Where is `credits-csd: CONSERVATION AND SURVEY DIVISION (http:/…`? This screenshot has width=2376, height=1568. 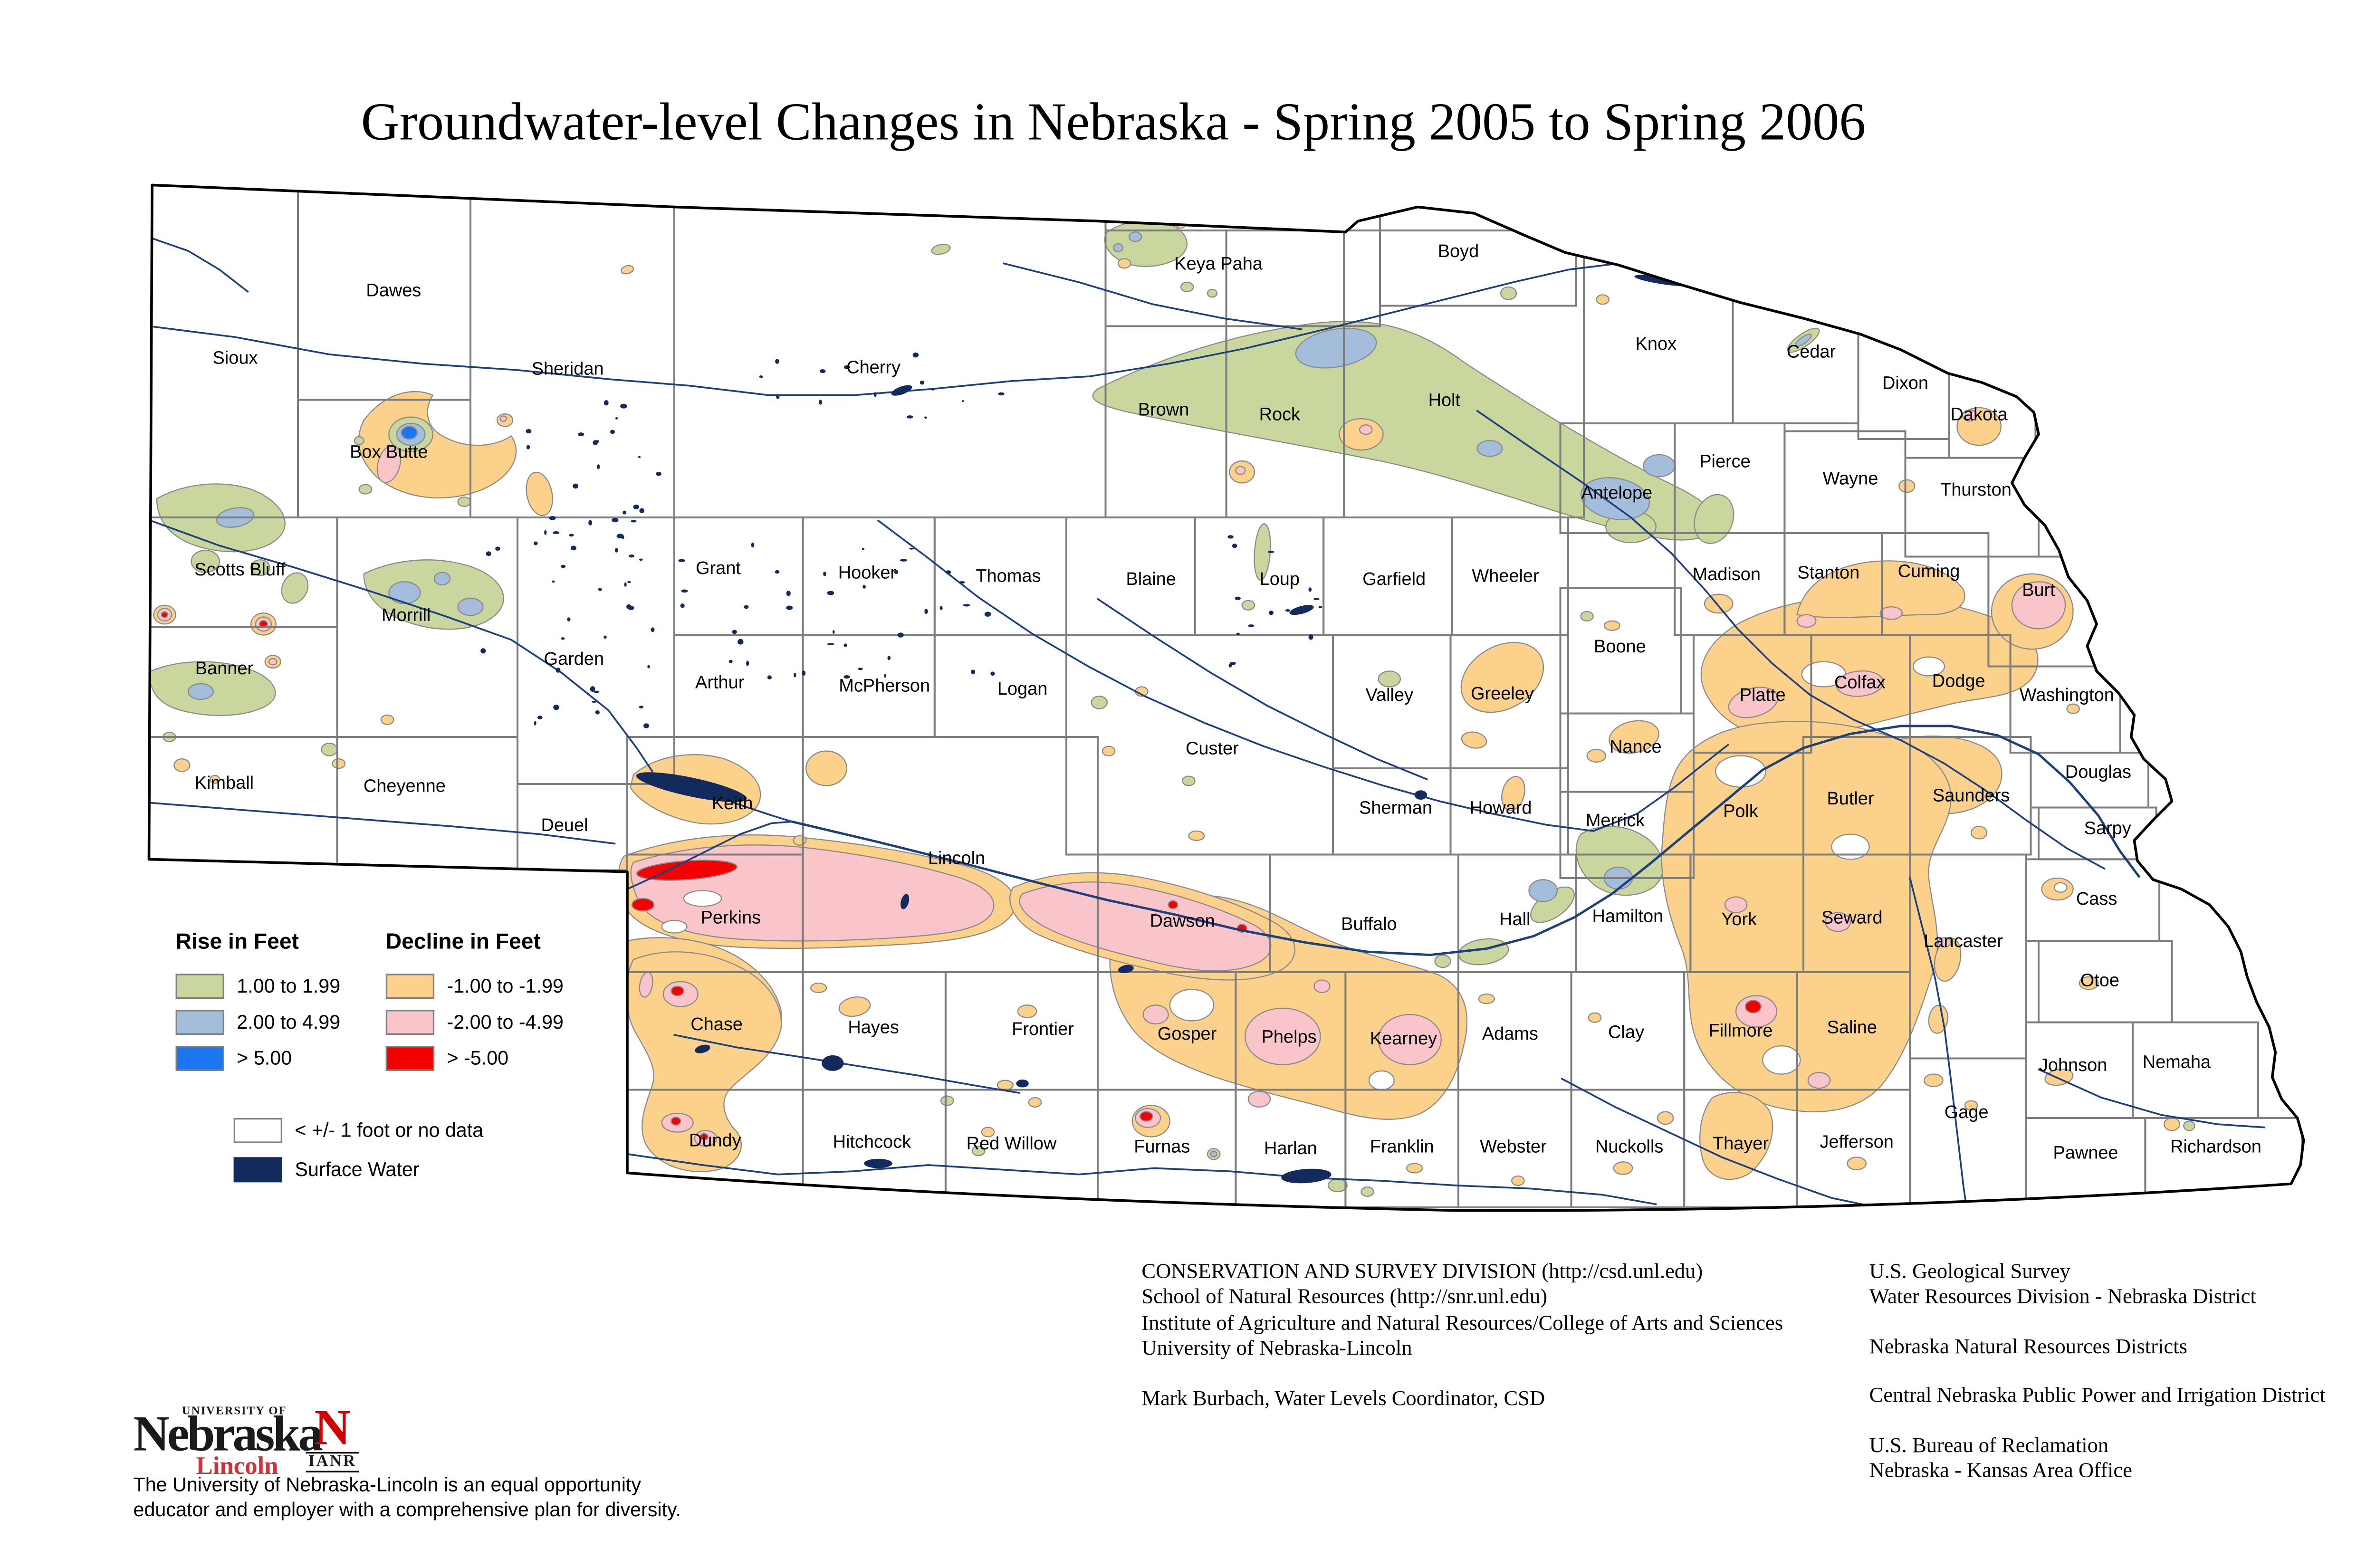 credits-csd: CONSERVATION AND SURVEY DIVISION (http:/… is located at coordinates (1462, 1335).